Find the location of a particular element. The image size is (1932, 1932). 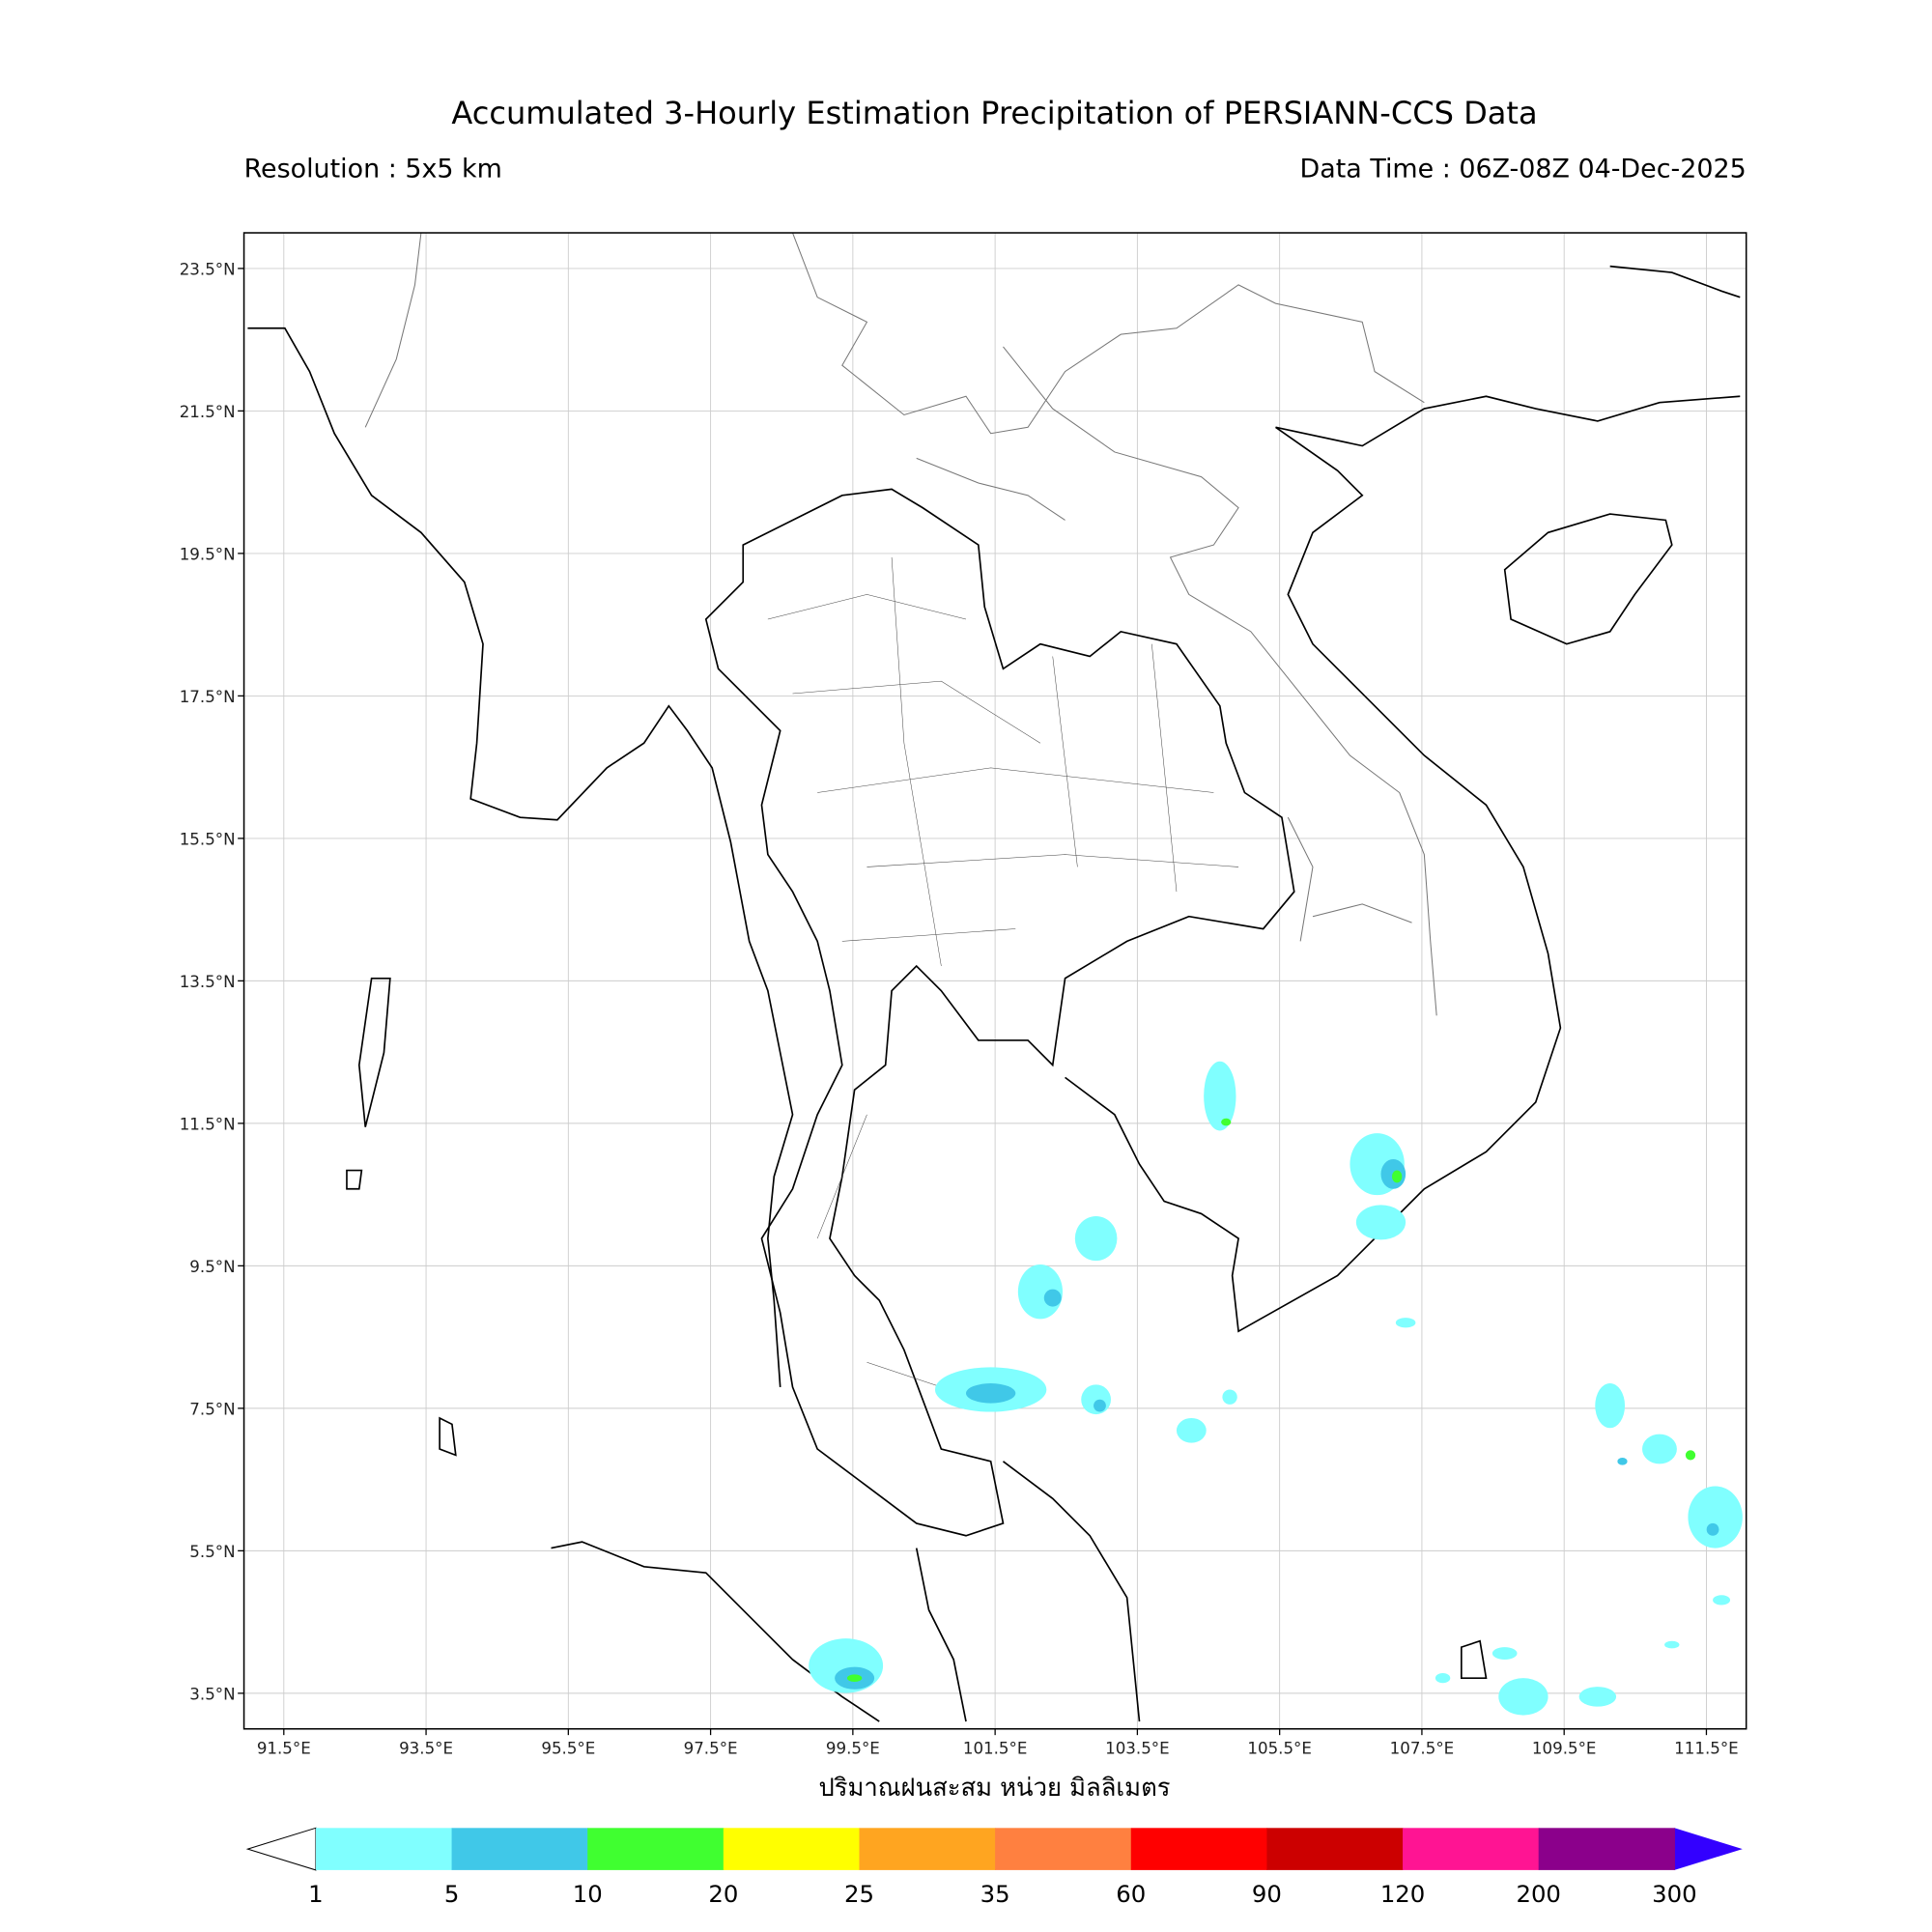

colorbar-over is located at coordinates (1708, 1849).